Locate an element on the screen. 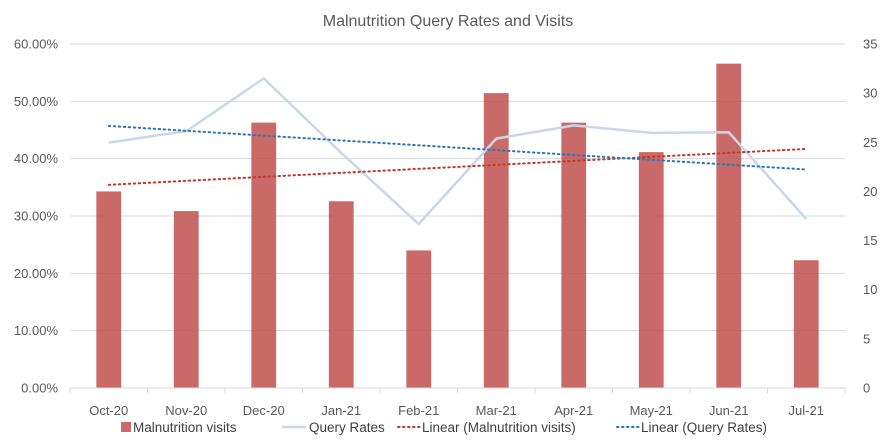  x-tick-label: May-21 is located at coordinates (651, 410).